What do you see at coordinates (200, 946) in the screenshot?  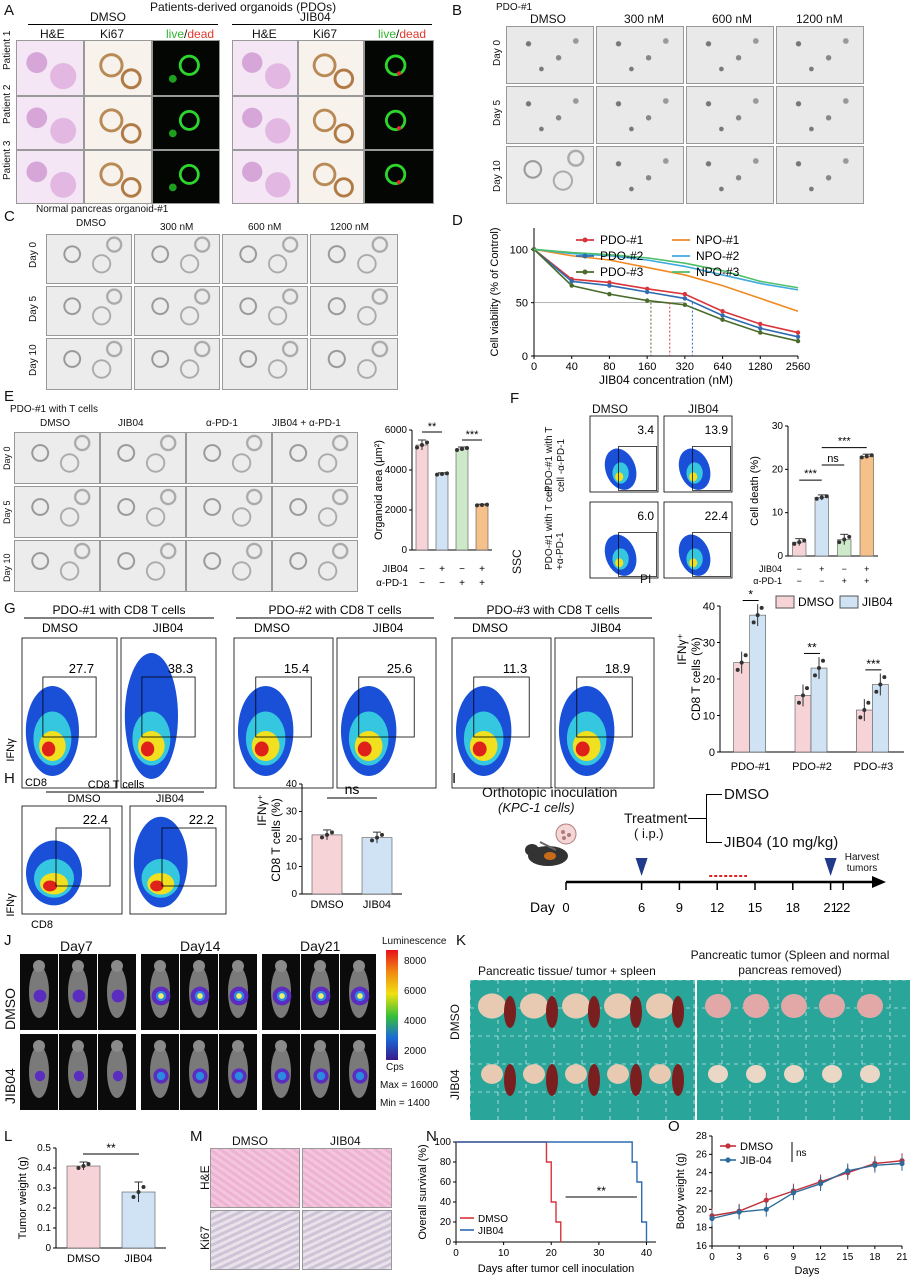 I see `col-day14: Day14` at bounding box center [200, 946].